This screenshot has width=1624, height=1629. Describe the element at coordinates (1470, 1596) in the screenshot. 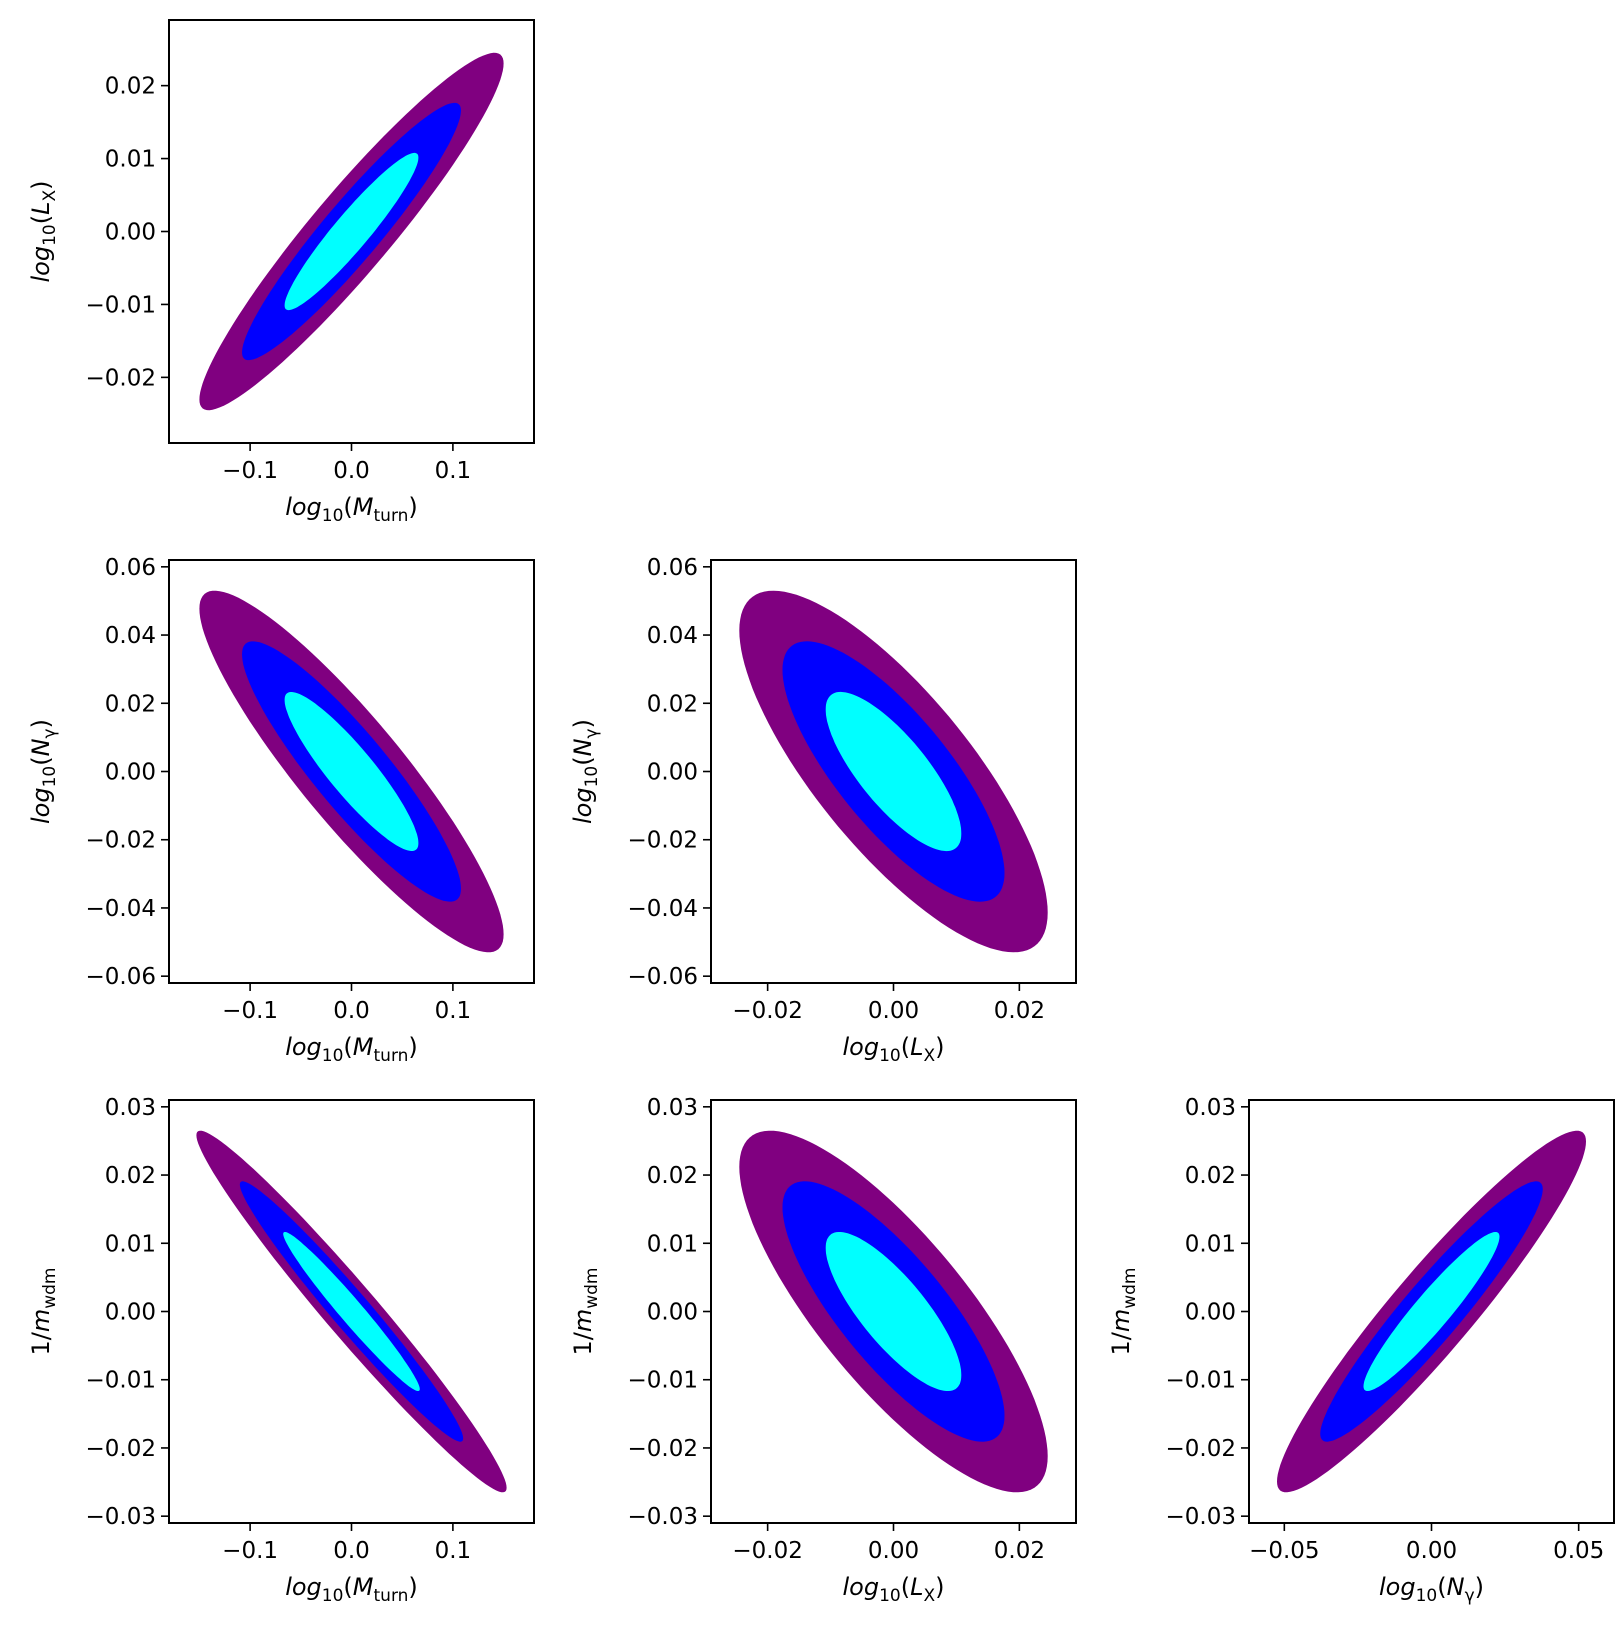

I see `axis-label-varsub: γ` at that location.